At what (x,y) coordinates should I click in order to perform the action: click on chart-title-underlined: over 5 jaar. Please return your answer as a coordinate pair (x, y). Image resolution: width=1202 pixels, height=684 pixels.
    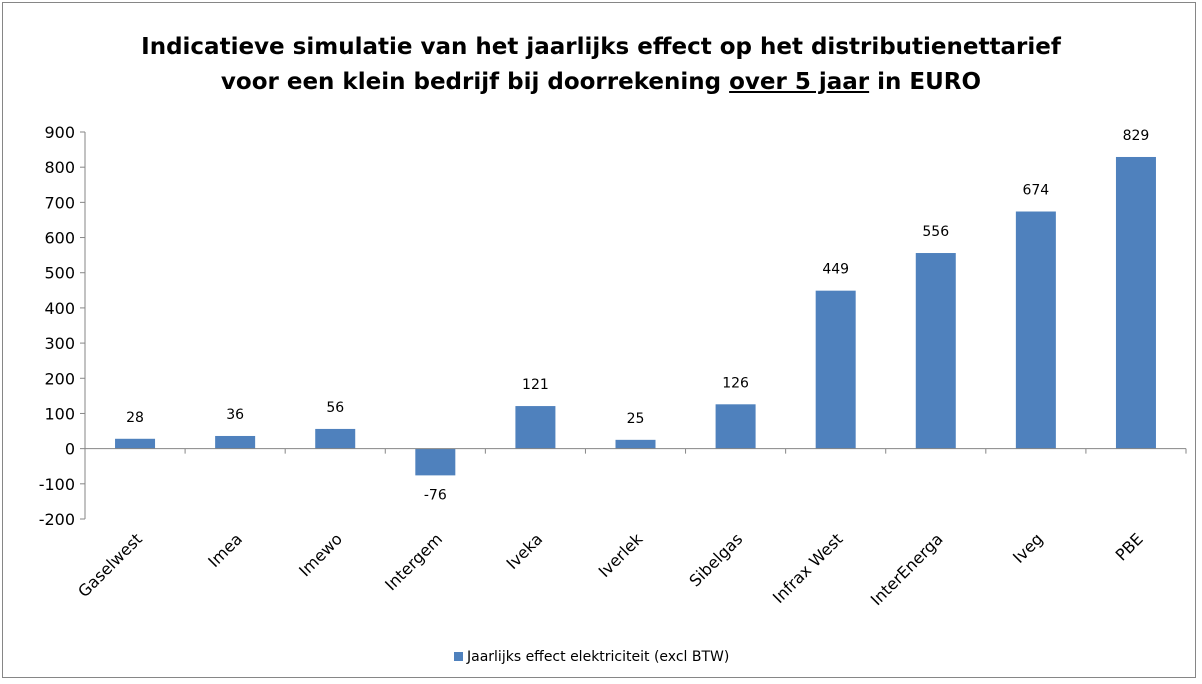
    Looking at the image, I should click on (799, 82).